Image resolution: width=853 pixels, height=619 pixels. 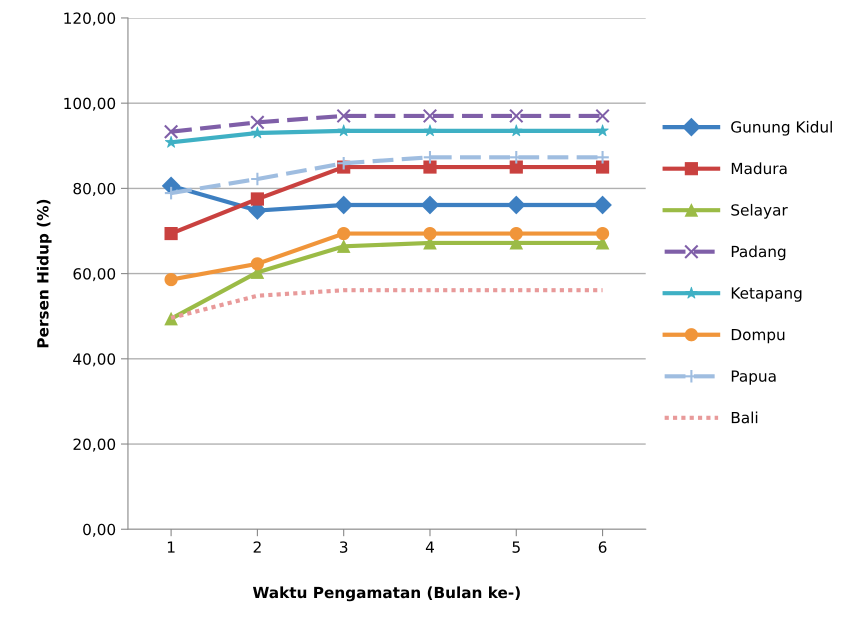 I want to click on legend-label: Padang, so click(x=759, y=252).